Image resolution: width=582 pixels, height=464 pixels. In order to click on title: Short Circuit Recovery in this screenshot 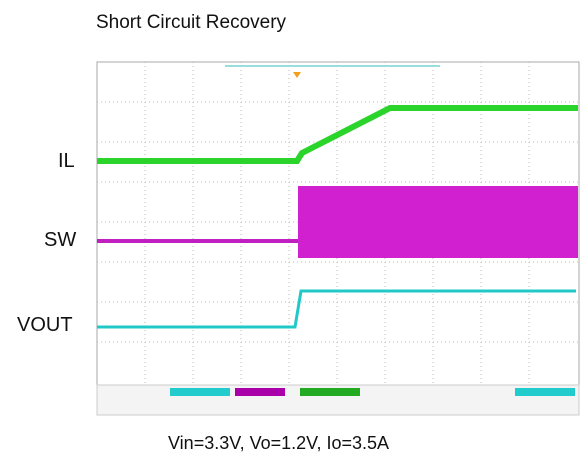, I will do `click(191, 22)`.